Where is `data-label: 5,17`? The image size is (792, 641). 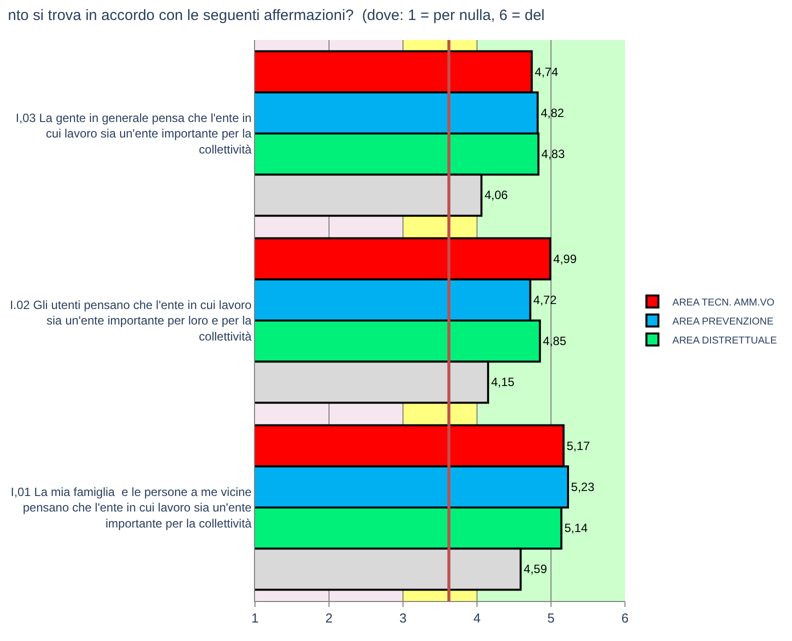 data-label: 5,17 is located at coordinates (578, 445).